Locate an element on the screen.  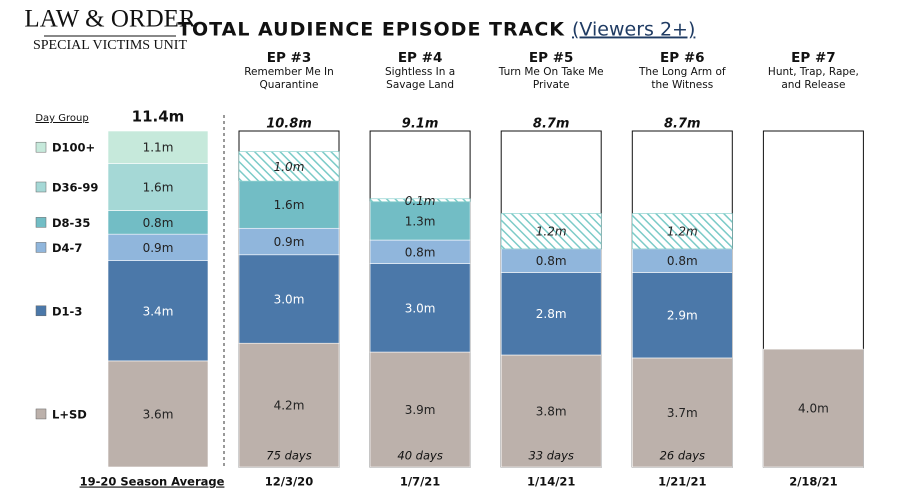
segment-label: 3.4m is located at coordinates (158, 311).